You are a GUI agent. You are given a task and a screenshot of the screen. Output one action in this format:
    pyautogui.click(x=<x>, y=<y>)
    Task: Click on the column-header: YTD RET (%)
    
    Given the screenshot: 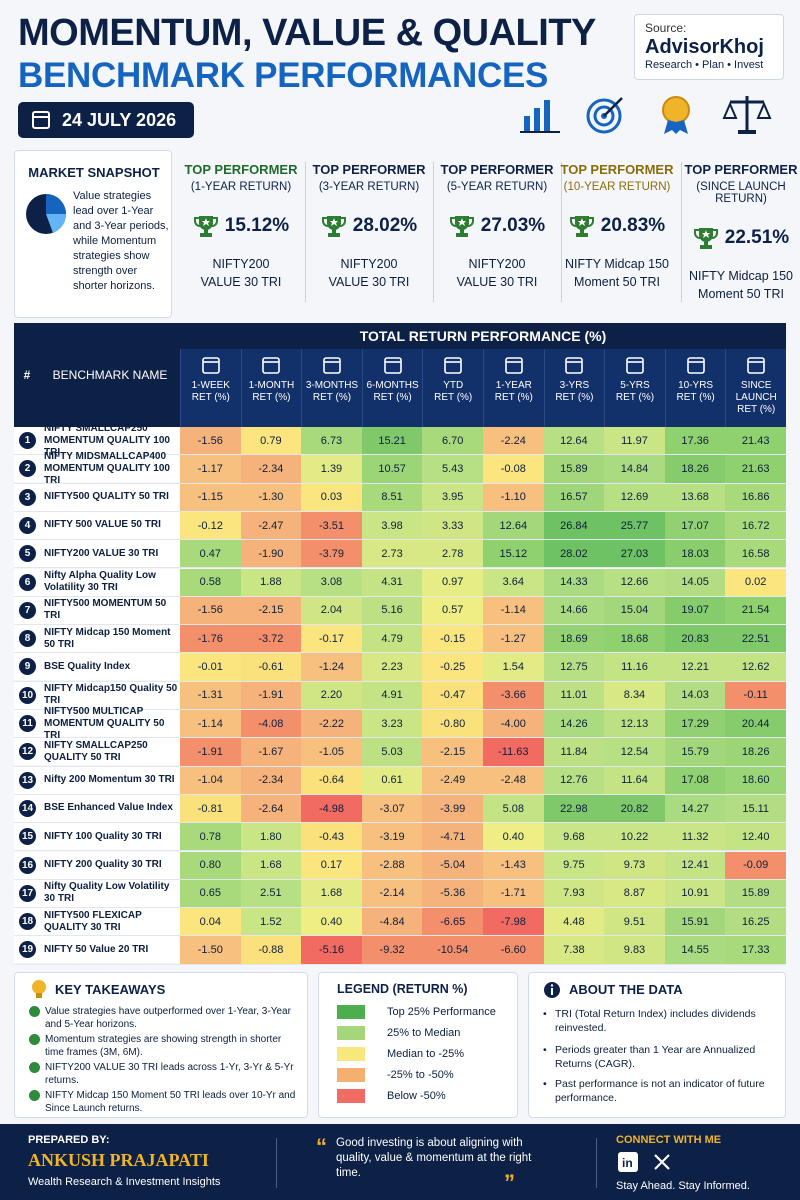 What is the action you would take?
    pyautogui.click(x=452, y=388)
    